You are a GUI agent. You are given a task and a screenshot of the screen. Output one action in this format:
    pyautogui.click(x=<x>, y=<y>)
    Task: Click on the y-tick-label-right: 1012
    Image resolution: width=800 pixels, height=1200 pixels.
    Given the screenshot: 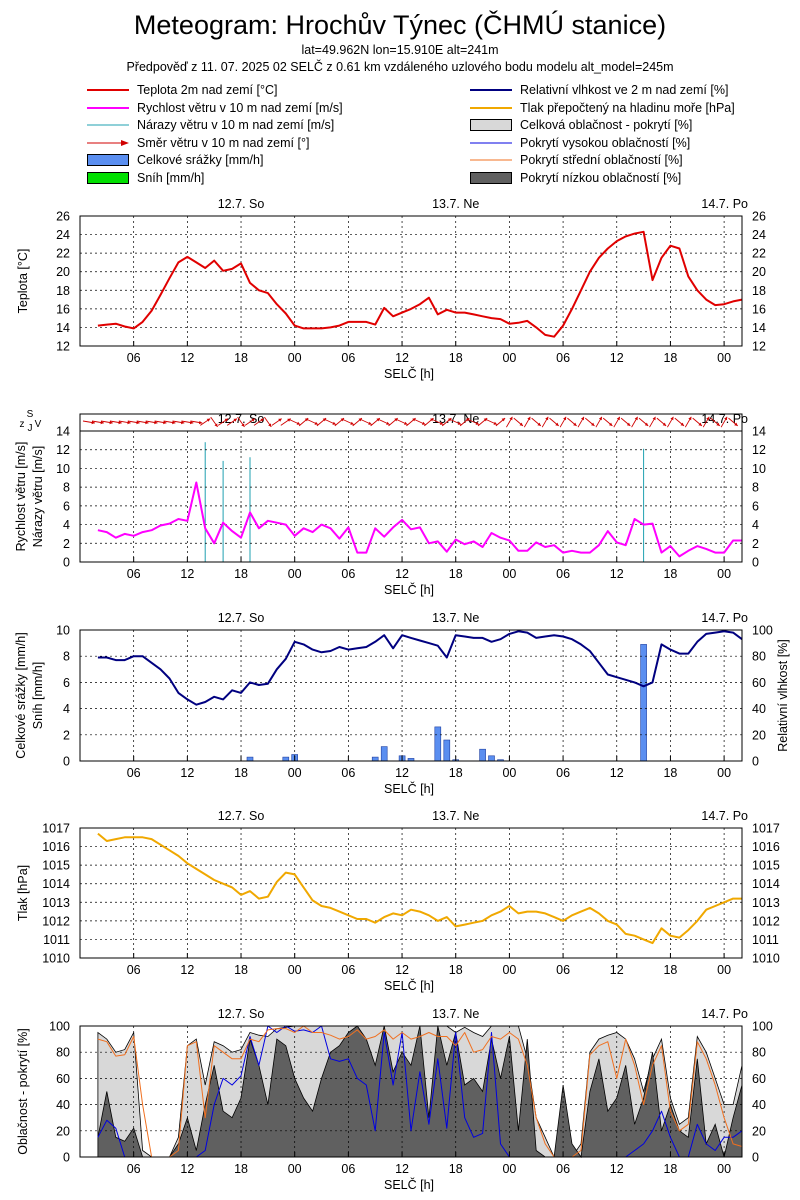 What is the action you would take?
    pyautogui.click(x=766, y=921)
    